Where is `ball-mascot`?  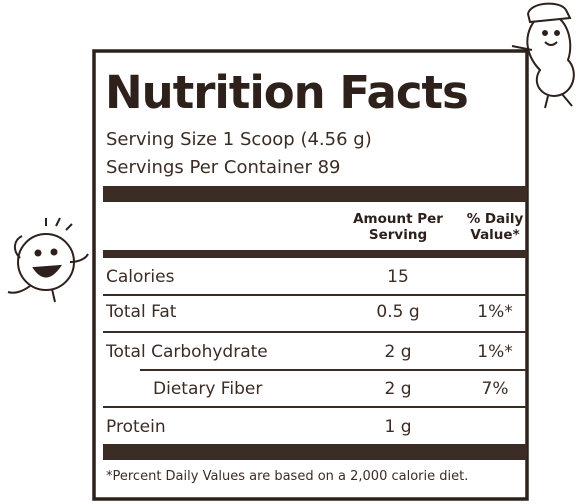
ball-mascot is located at coordinates (48, 260).